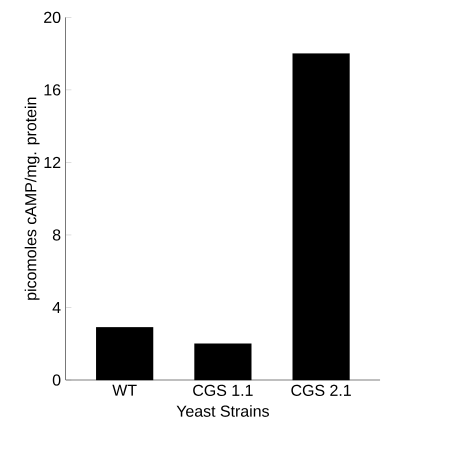  Describe the element at coordinates (52, 18) in the screenshot. I see `y-tick-label: 20` at that location.